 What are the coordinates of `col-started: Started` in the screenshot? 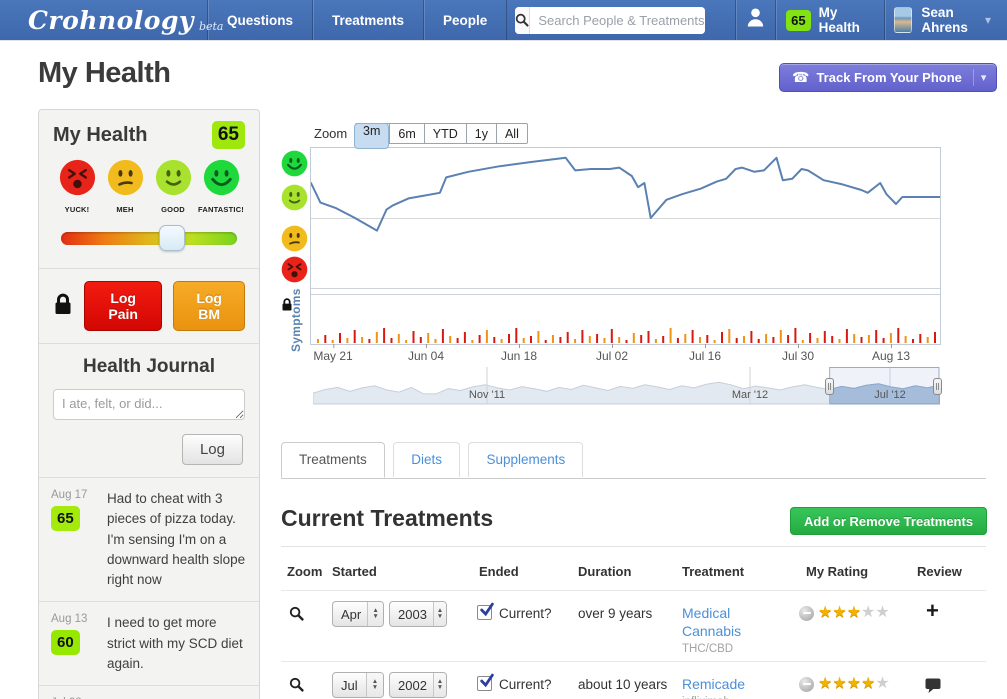 It's located at (354, 571).